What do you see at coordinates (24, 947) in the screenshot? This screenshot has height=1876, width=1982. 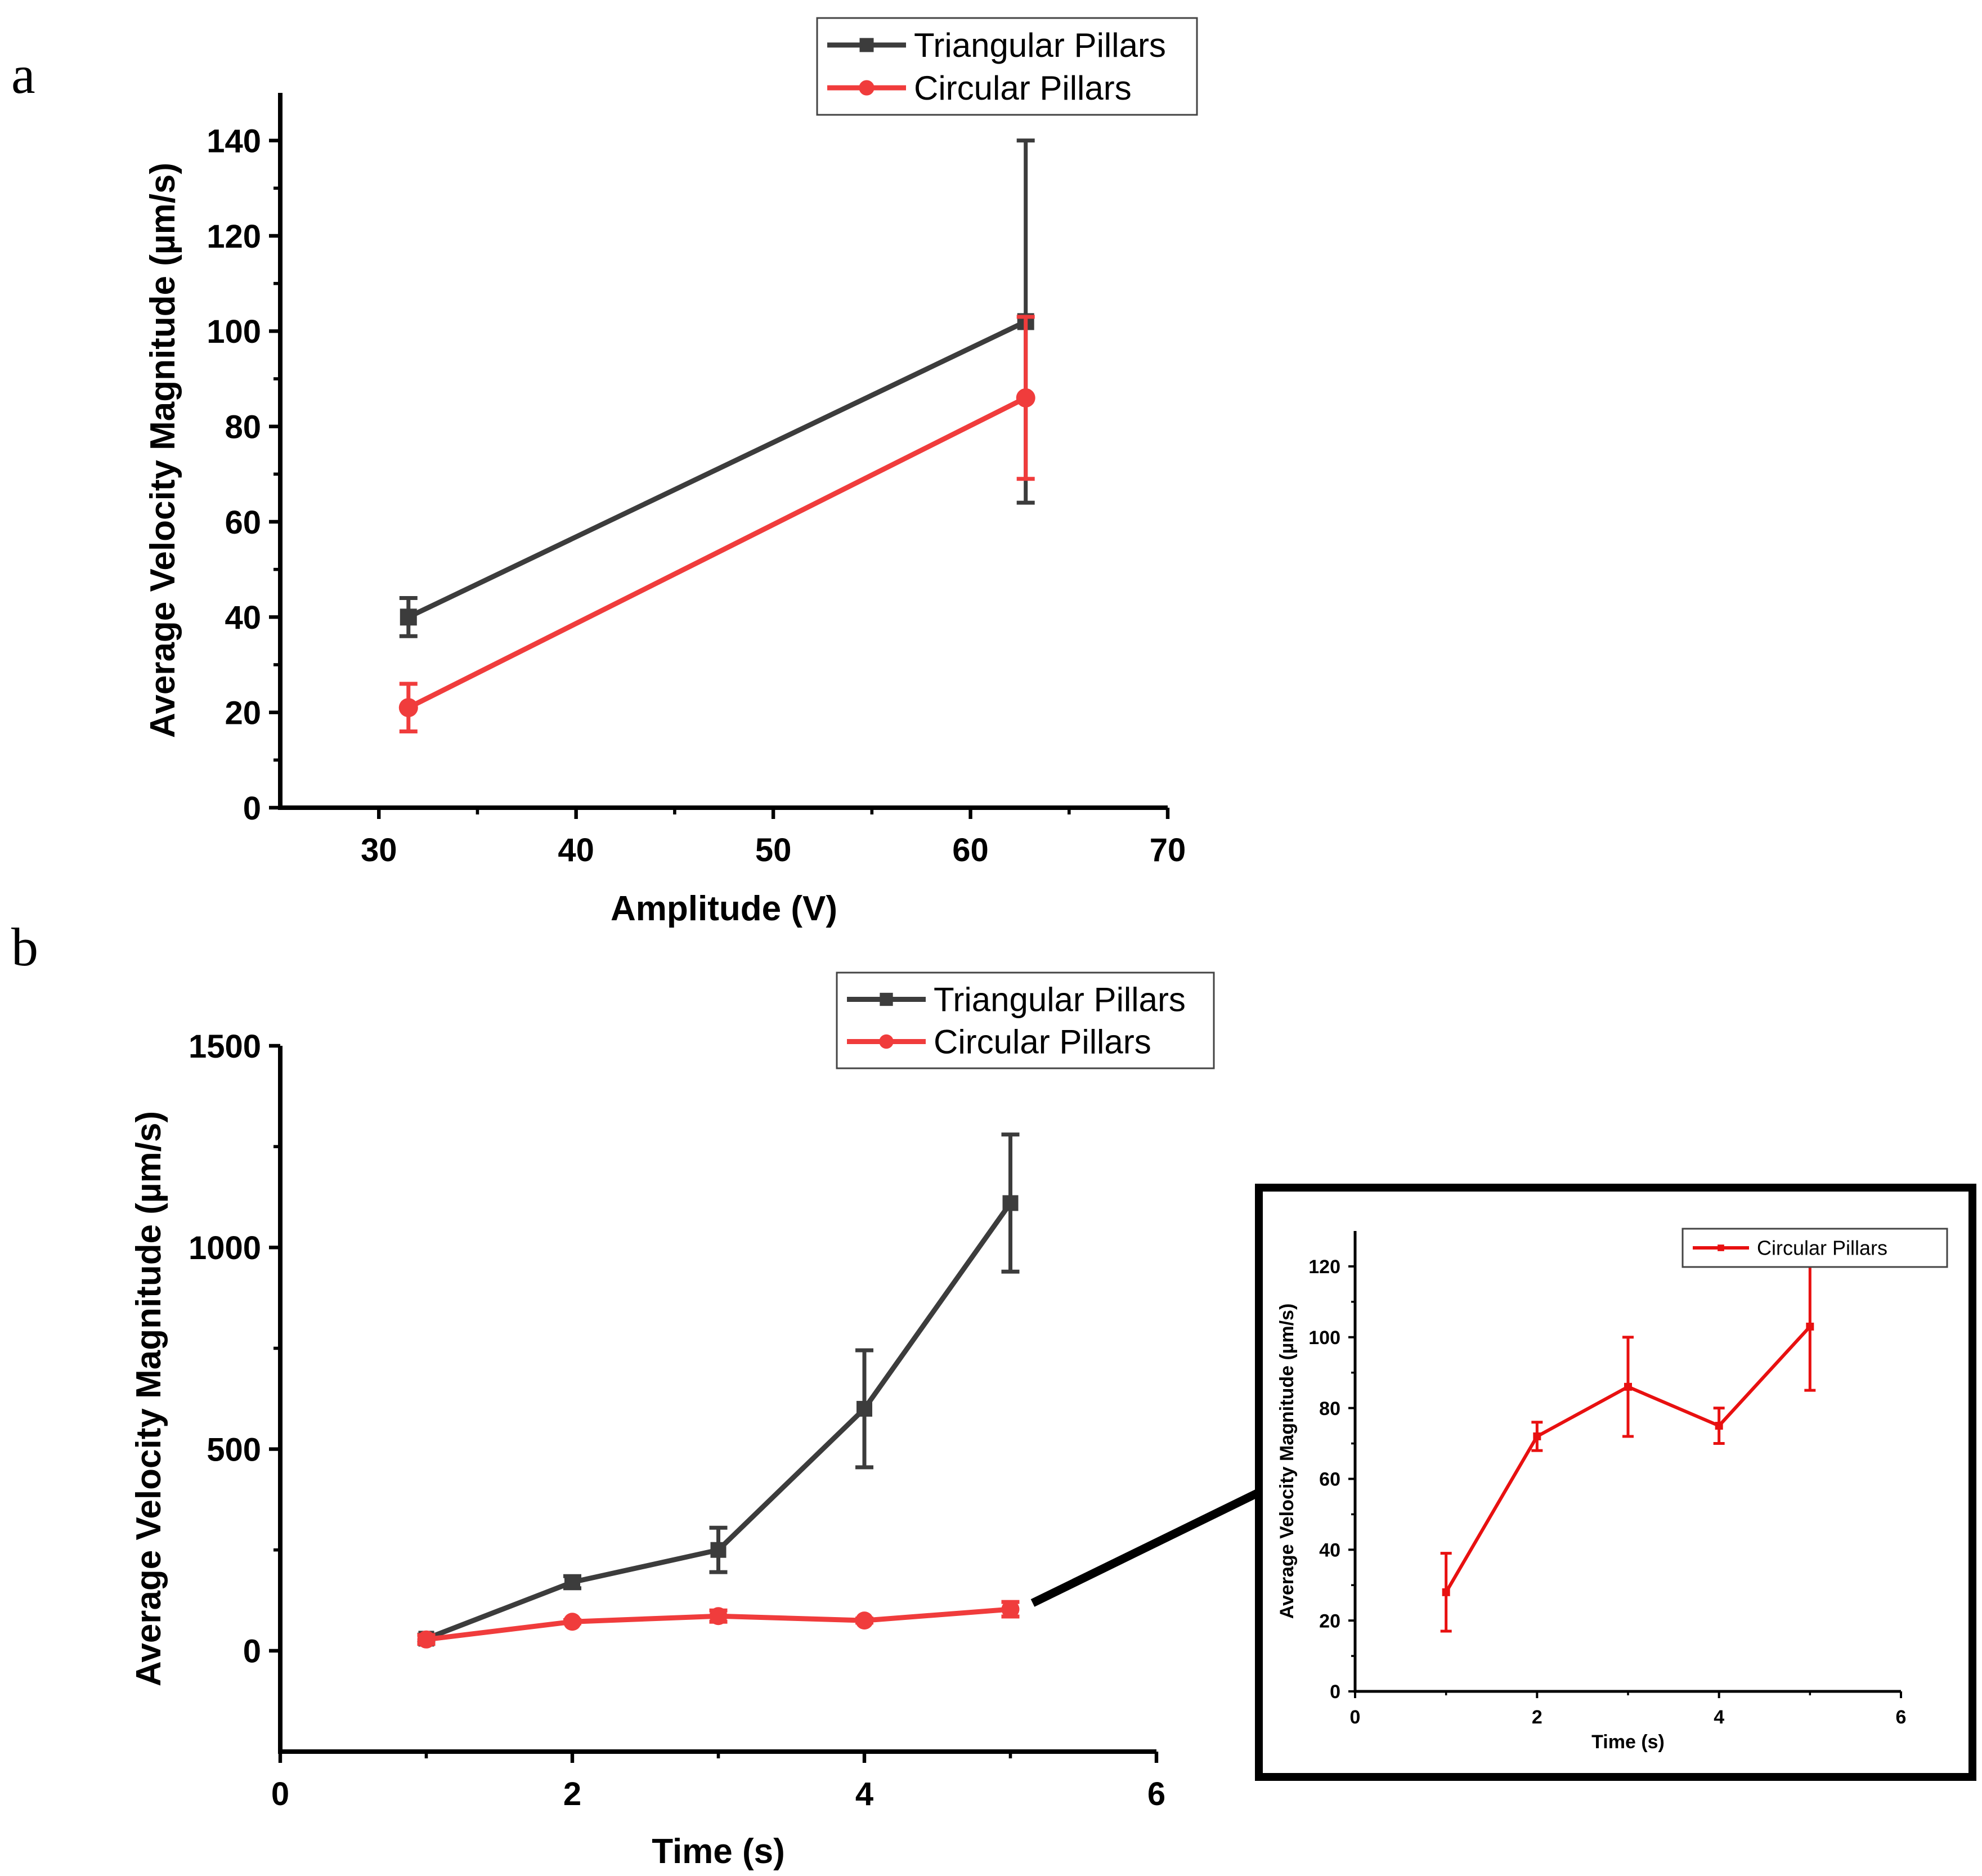 I see `panel-label-b: b` at bounding box center [24, 947].